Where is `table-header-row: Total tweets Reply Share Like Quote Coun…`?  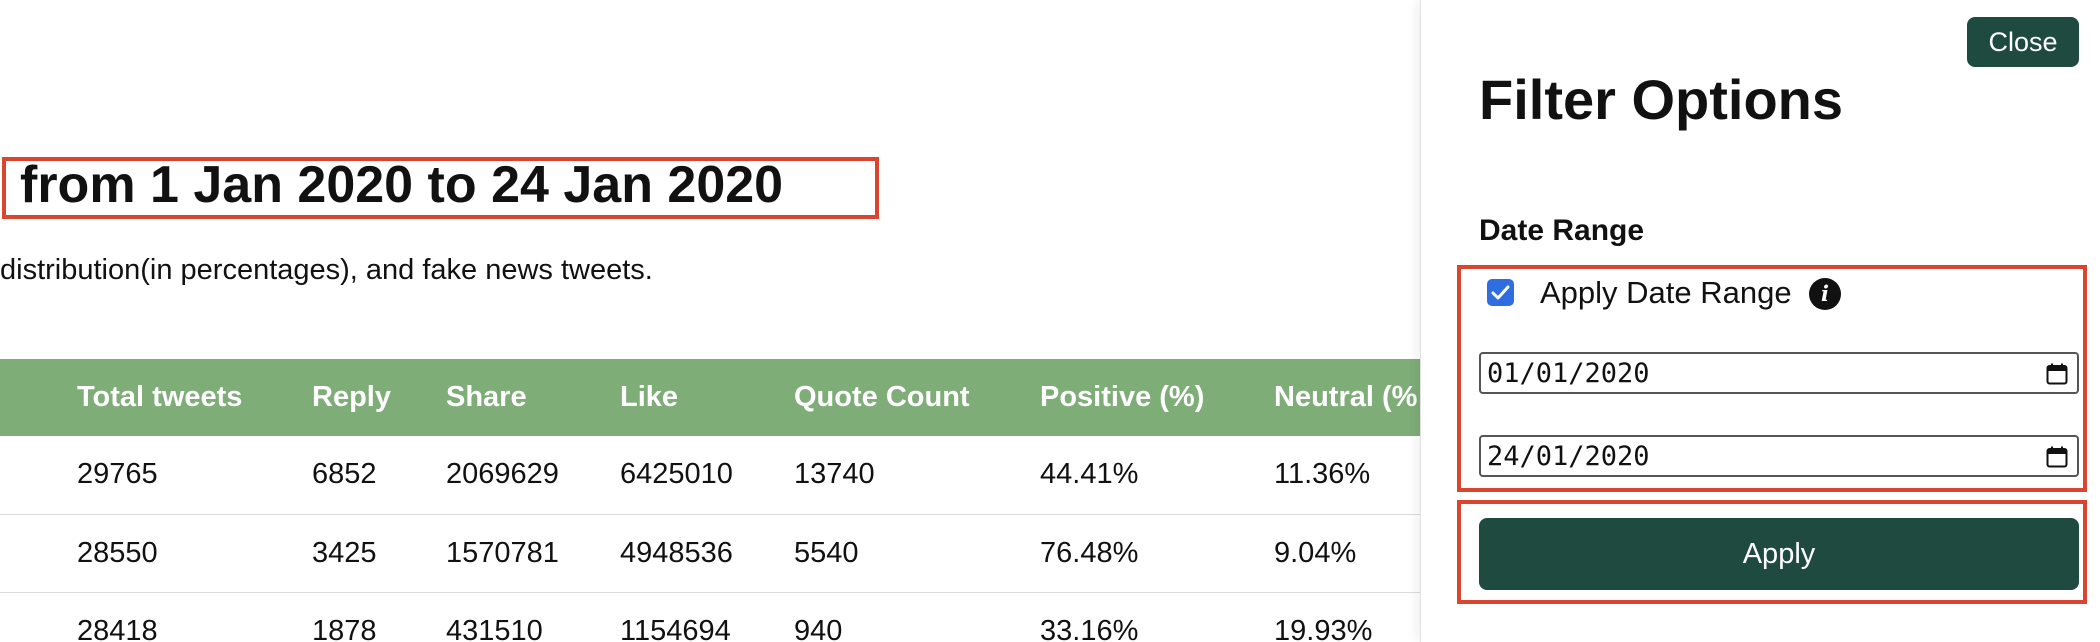 table-header-row: Total tweets Reply Share Like Quote Coun… is located at coordinates (710, 397).